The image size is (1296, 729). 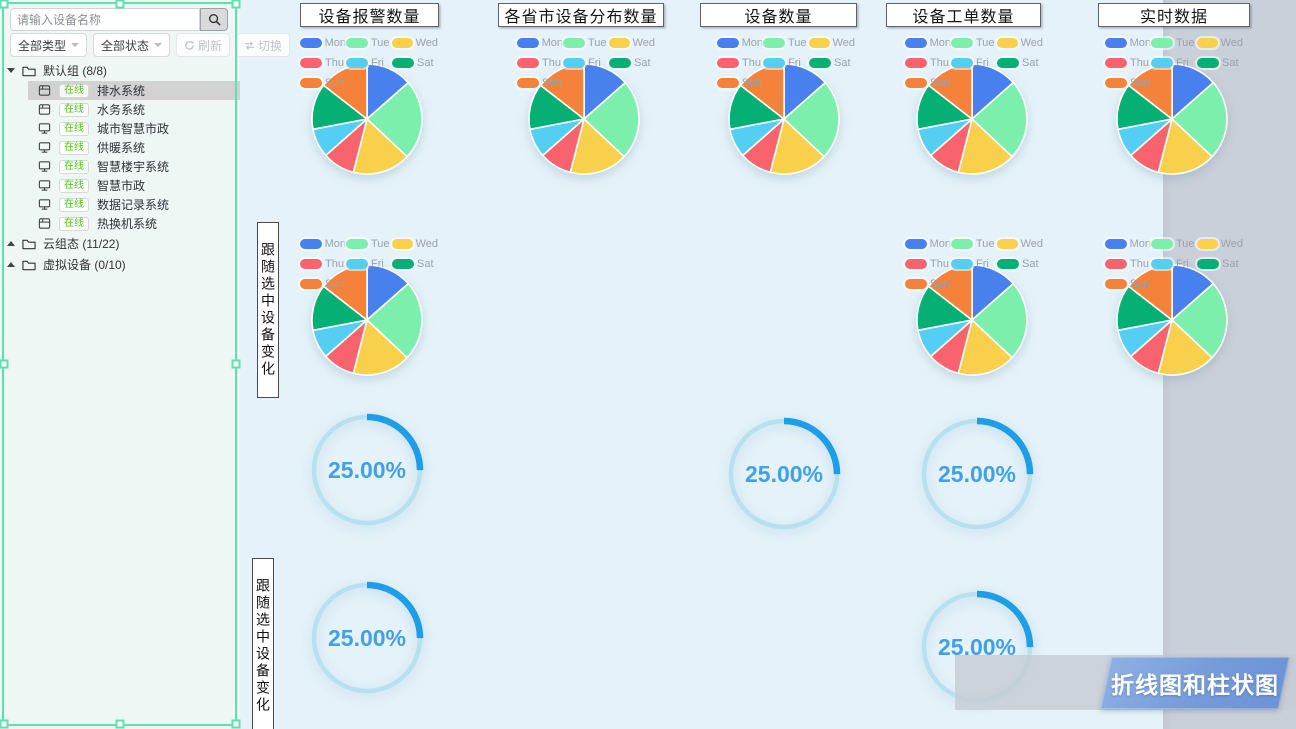 What do you see at coordinates (778, 15) in the screenshot?
I see `chart-title-device-count: 设备数量` at bounding box center [778, 15].